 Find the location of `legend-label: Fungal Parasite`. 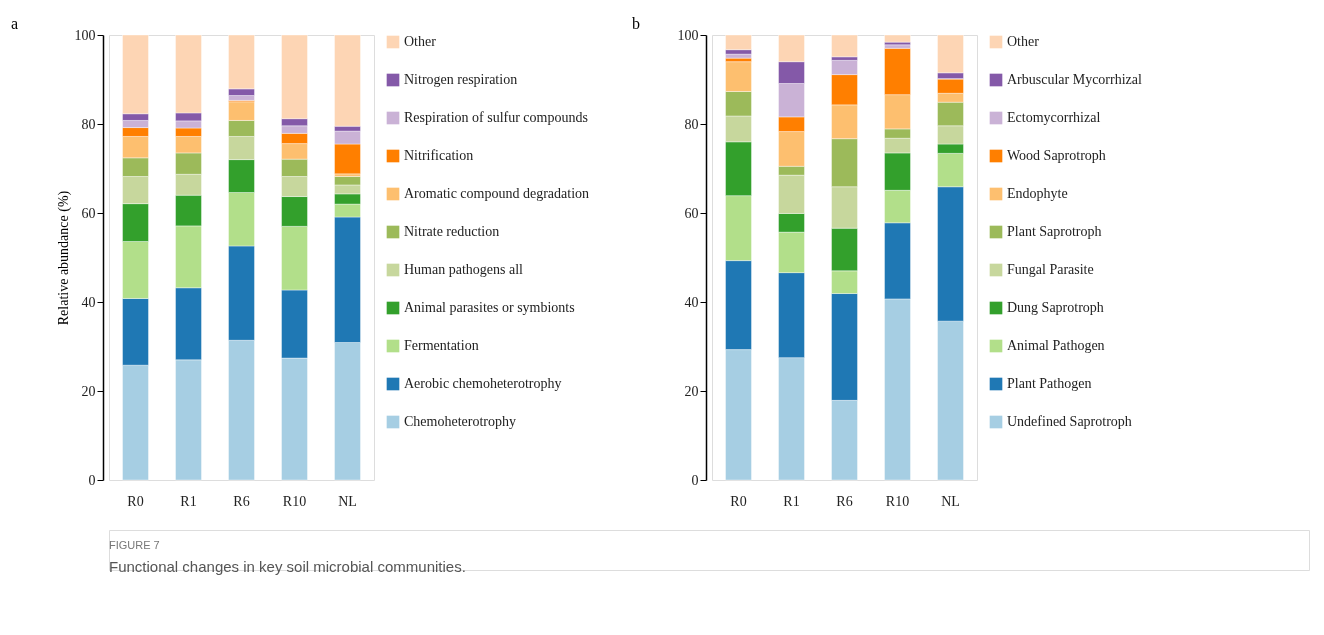

legend-label: Fungal Parasite is located at coordinates (1050, 269).